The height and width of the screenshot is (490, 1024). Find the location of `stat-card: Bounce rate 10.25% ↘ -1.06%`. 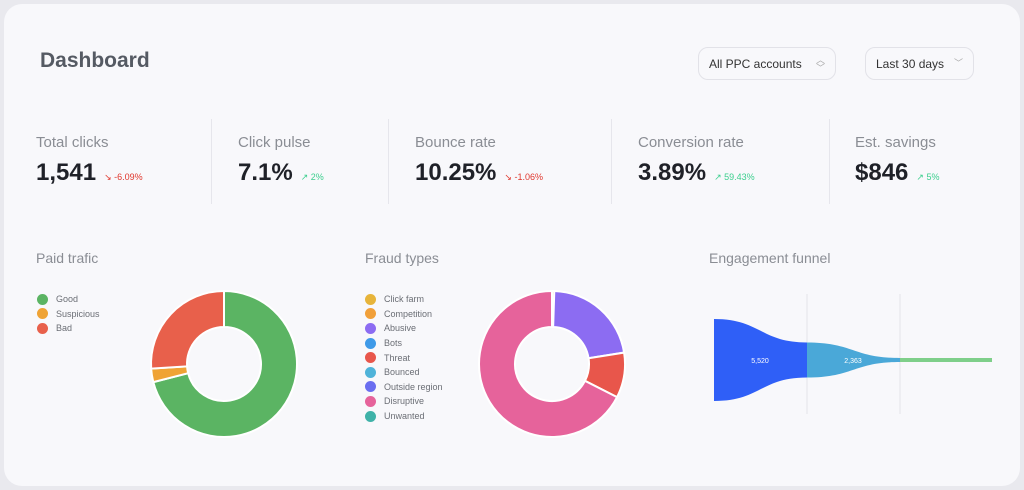

stat-card: Bounce rate 10.25% ↘ -1.06% is located at coordinates (479, 160).